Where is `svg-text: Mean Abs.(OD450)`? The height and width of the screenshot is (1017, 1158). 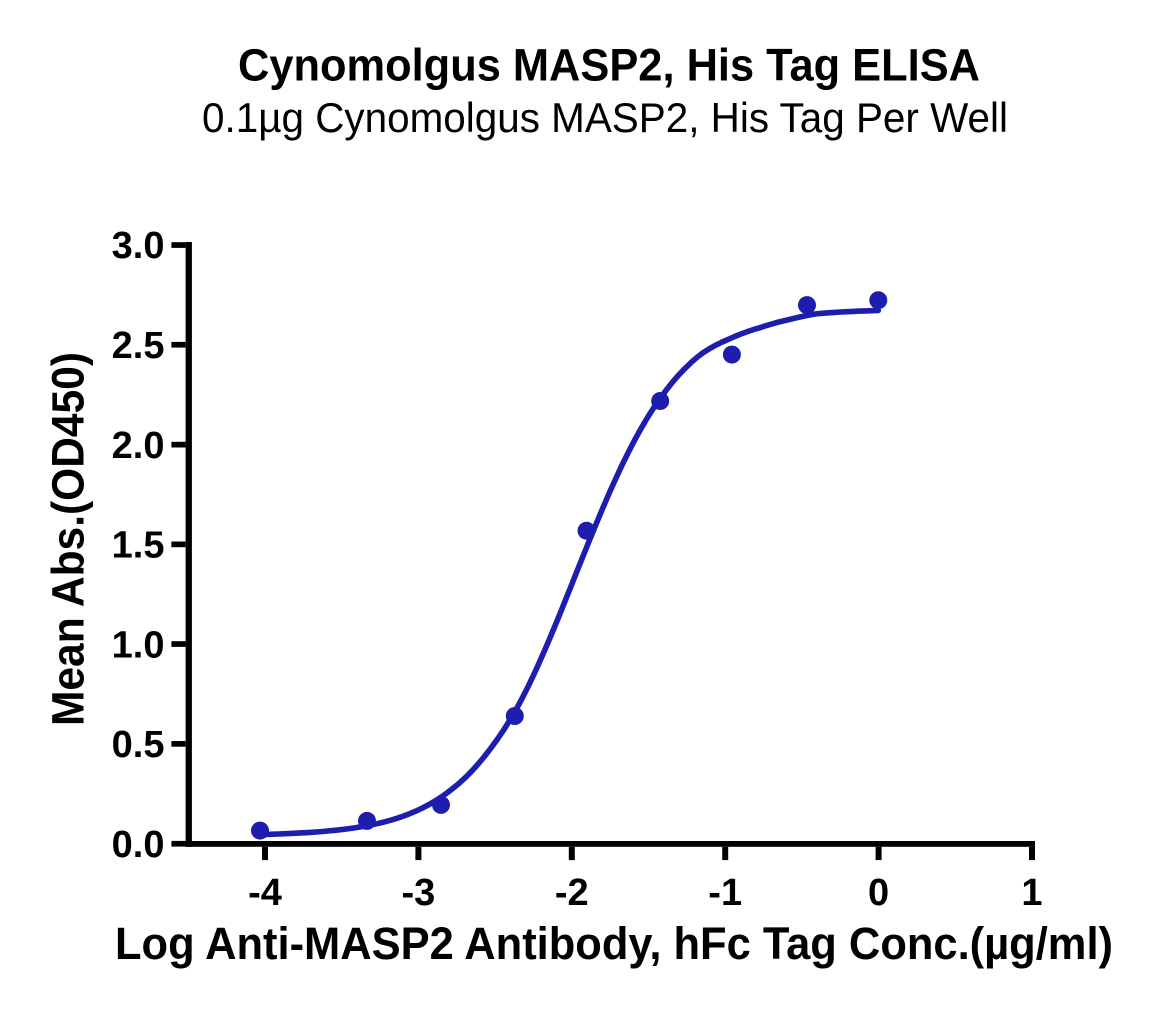
svg-text: Mean Abs.(OD450) is located at coordinates (68, 539).